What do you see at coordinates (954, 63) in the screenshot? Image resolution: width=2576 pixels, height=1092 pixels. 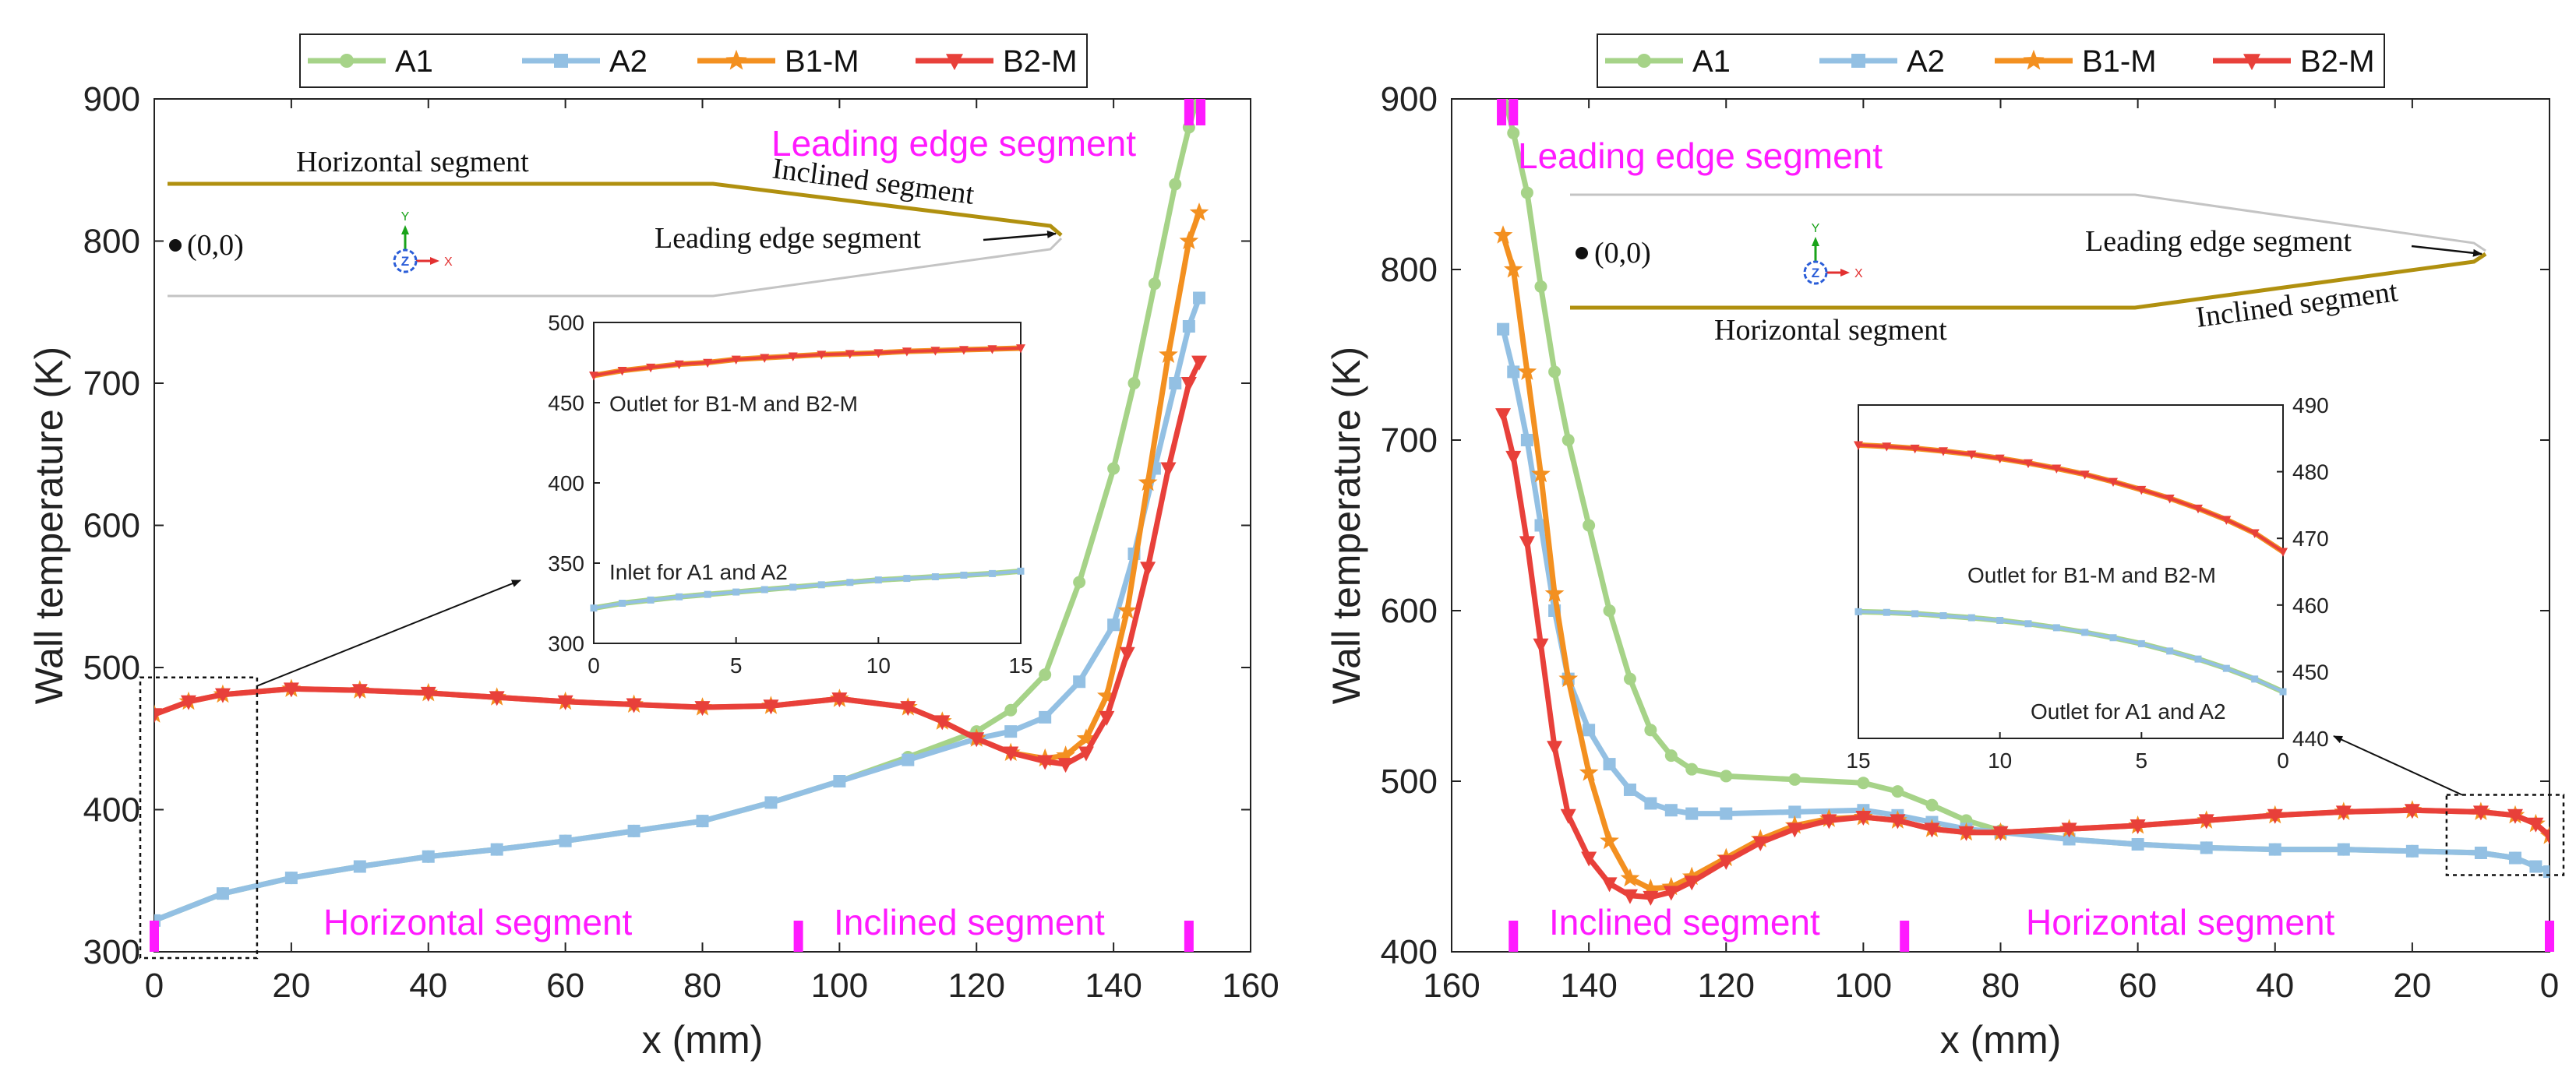 I see `legend-marker-b2-m` at bounding box center [954, 63].